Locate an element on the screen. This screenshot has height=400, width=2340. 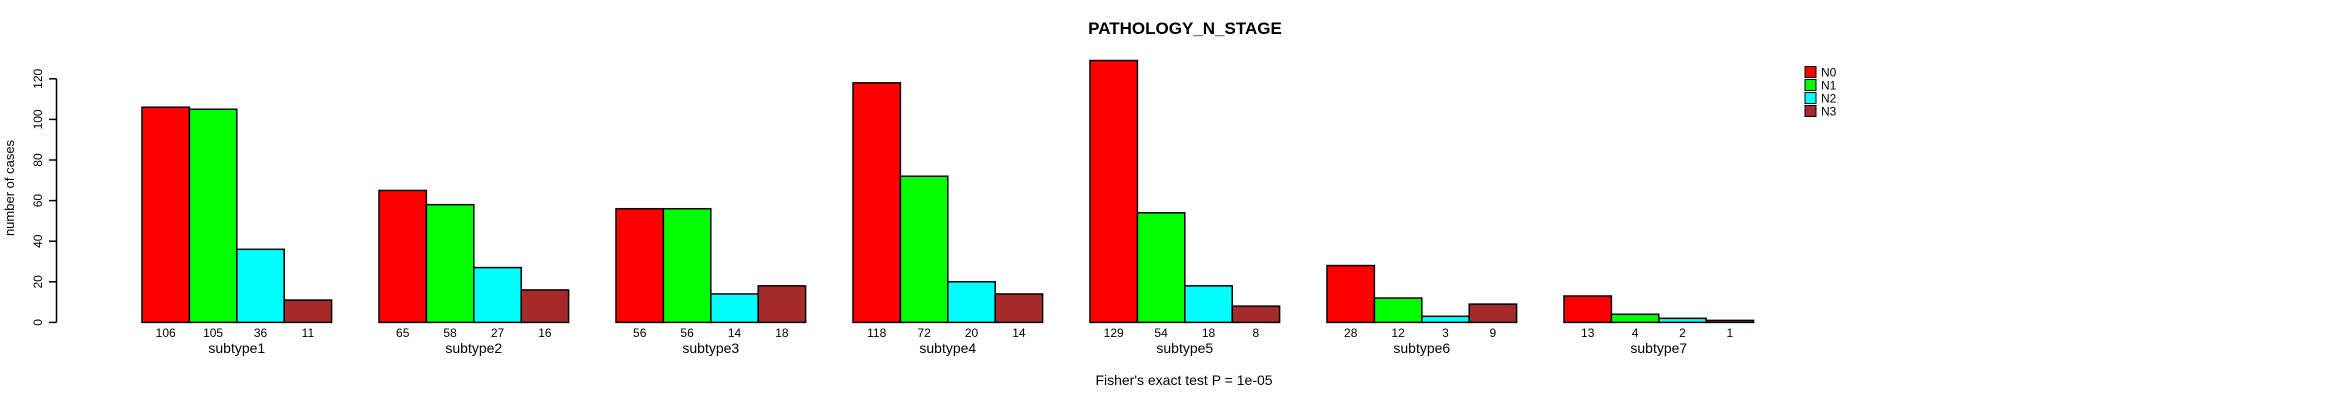
y-axis: 0 20 40 60 80 100 120 is located at coordinates (44, 197).